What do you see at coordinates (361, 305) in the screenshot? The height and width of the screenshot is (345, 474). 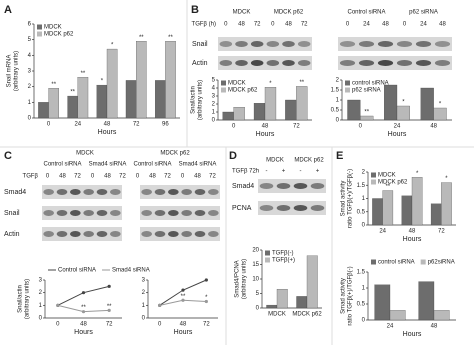 I see `y-tick-label: 0.5` at bounding box center [361, 305].